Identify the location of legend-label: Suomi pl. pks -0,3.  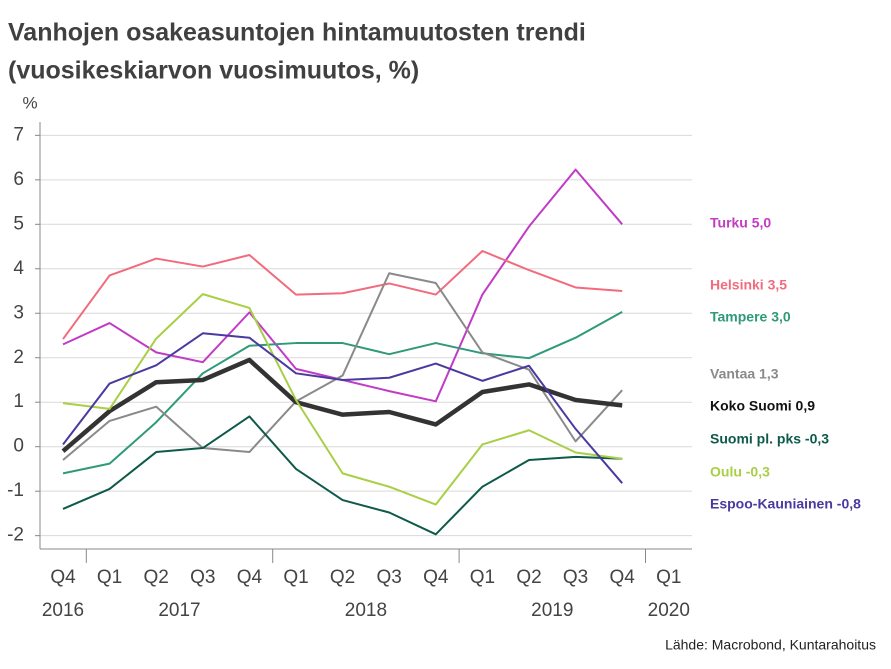
(769, 439).